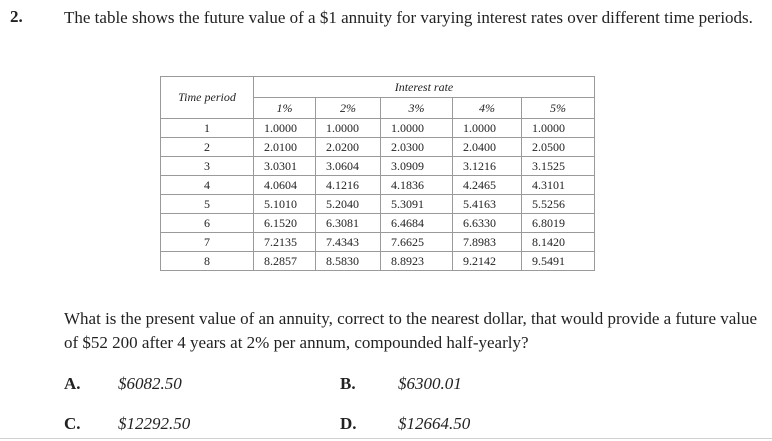 This screenshot has height=441, width=772. I want to click on value-cell: 7.4343, so click(348, 242).